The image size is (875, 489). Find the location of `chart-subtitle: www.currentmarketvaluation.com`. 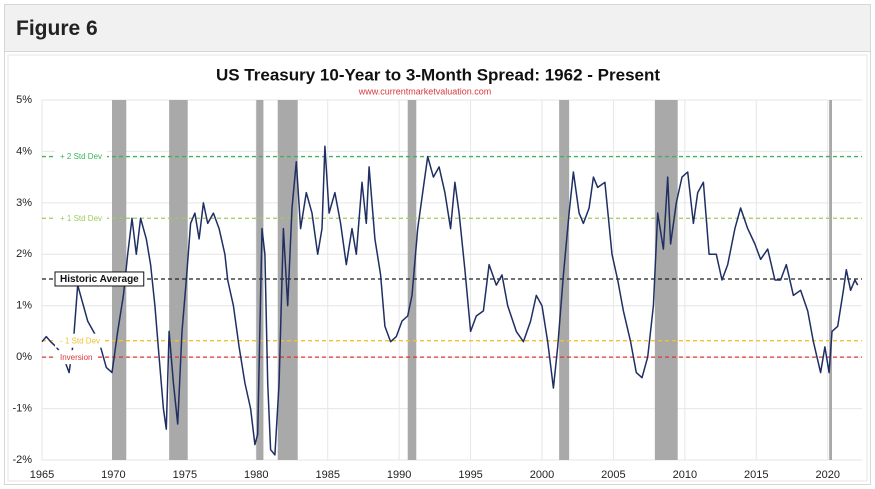

chart-subtitle: www.currentmarketvaluation.com is located at coordinates (425, 91).